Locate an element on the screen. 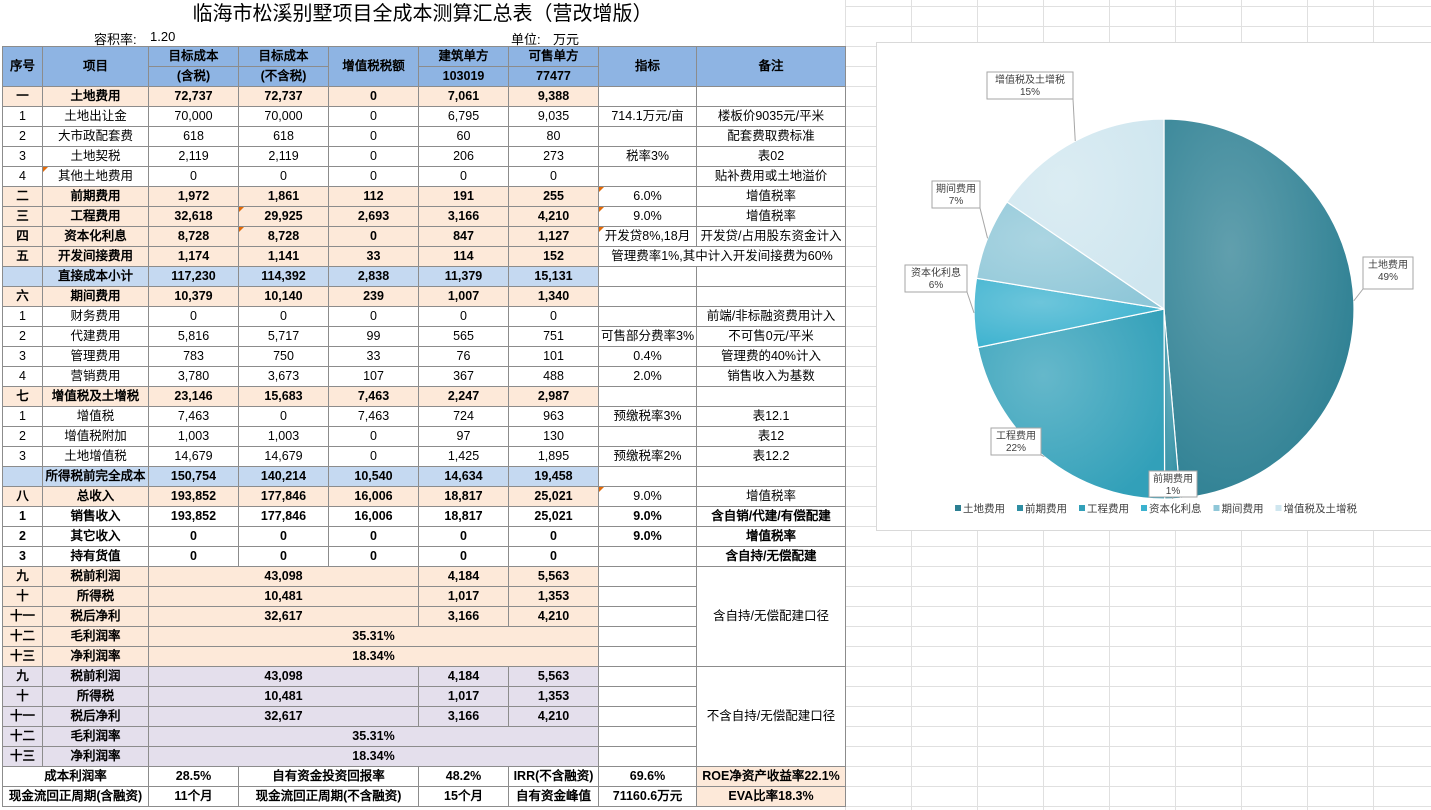 Image resolution: width=1431 pixels, height=810 pixels. cell-item: 土地费用 is located at coordinates (95, 96).